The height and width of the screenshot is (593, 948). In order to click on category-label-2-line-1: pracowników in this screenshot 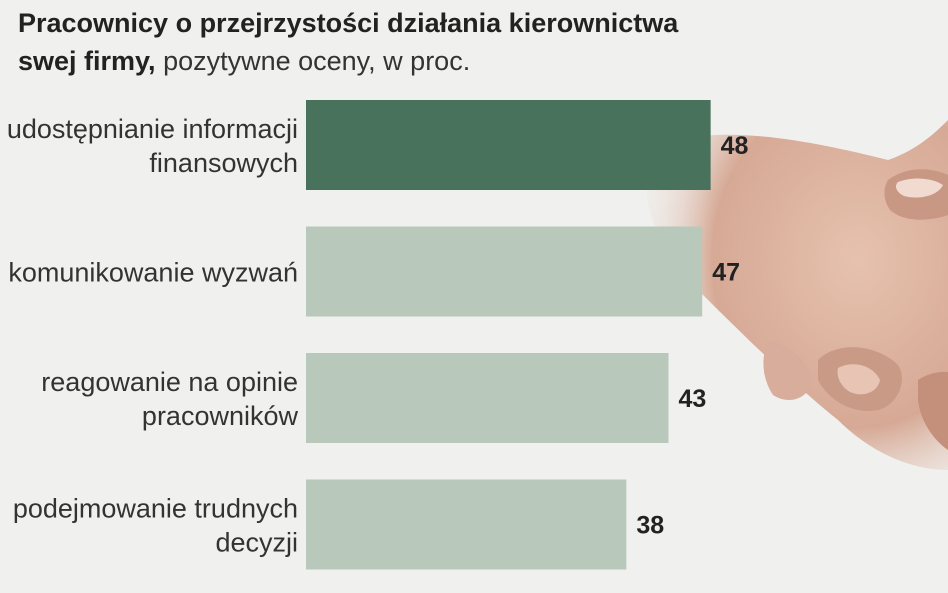, I will do `click(220, 416)`.